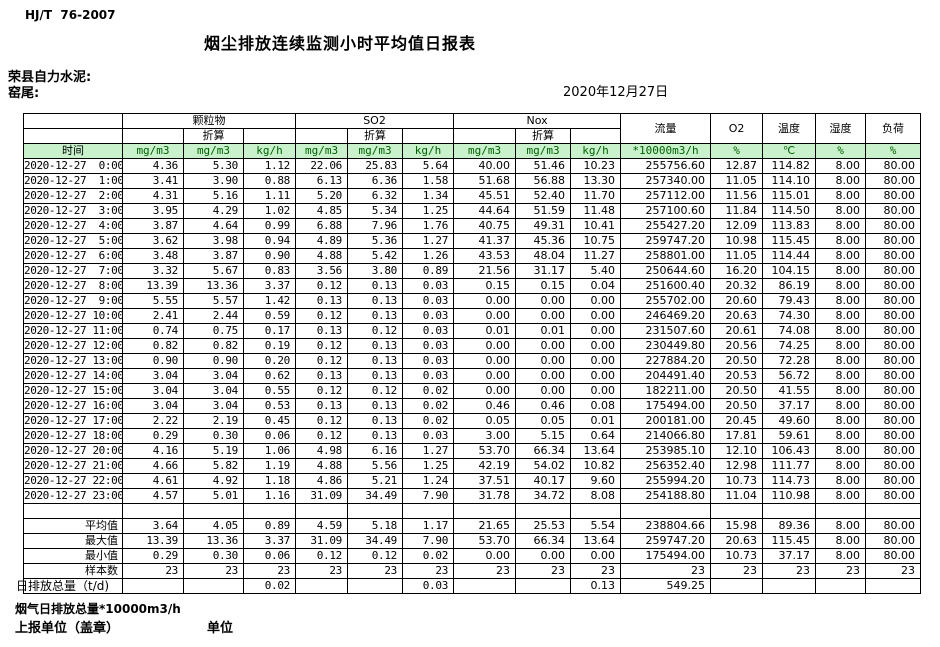  Describe the element at coordinates (322, 256) in the screenshot. I see `value-cell: 4.88` at that location.